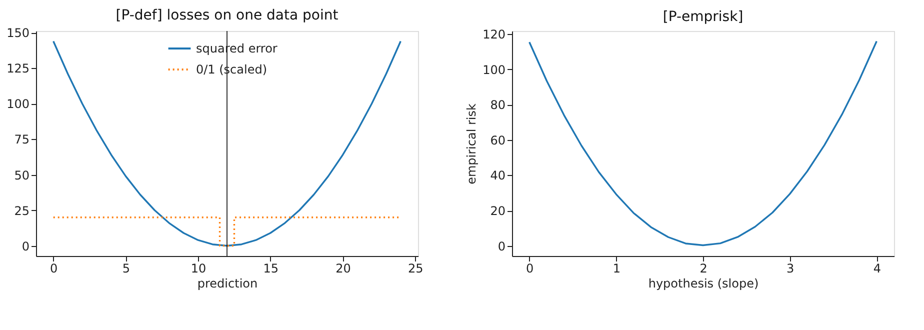 The height and width of the screenshot is (330, 924). Describe the element at coordinates (703, 283) in the screenshot. I see `x-axis-title: hypothesis (slope)` at that location.